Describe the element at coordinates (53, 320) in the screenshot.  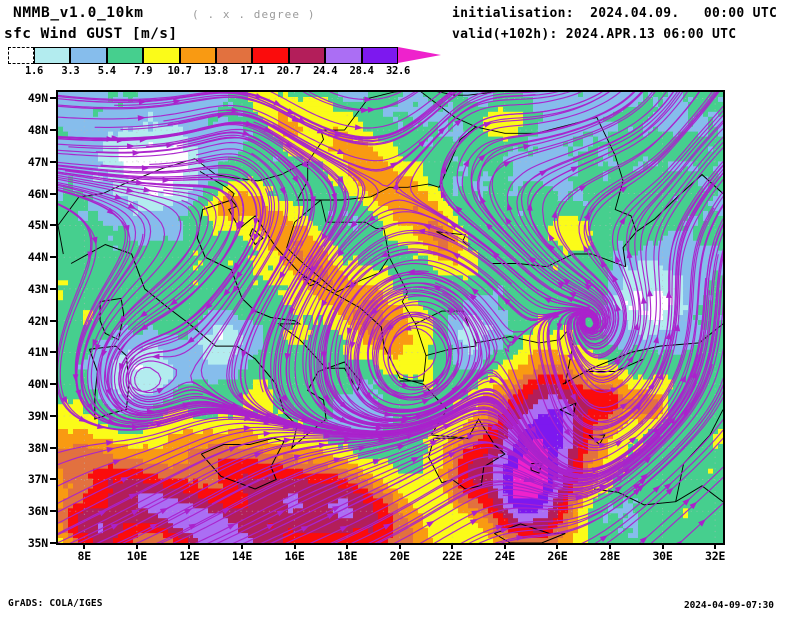
I see `lat-tick-42N` at that location.